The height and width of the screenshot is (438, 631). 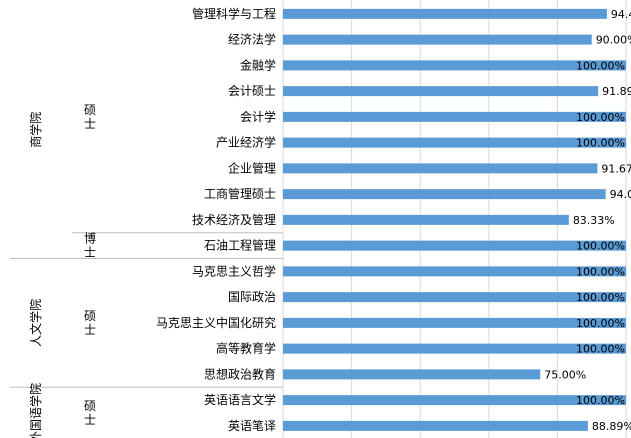 I want to click on category-label: 马克思主义哲学, so click(x=234, y=270).